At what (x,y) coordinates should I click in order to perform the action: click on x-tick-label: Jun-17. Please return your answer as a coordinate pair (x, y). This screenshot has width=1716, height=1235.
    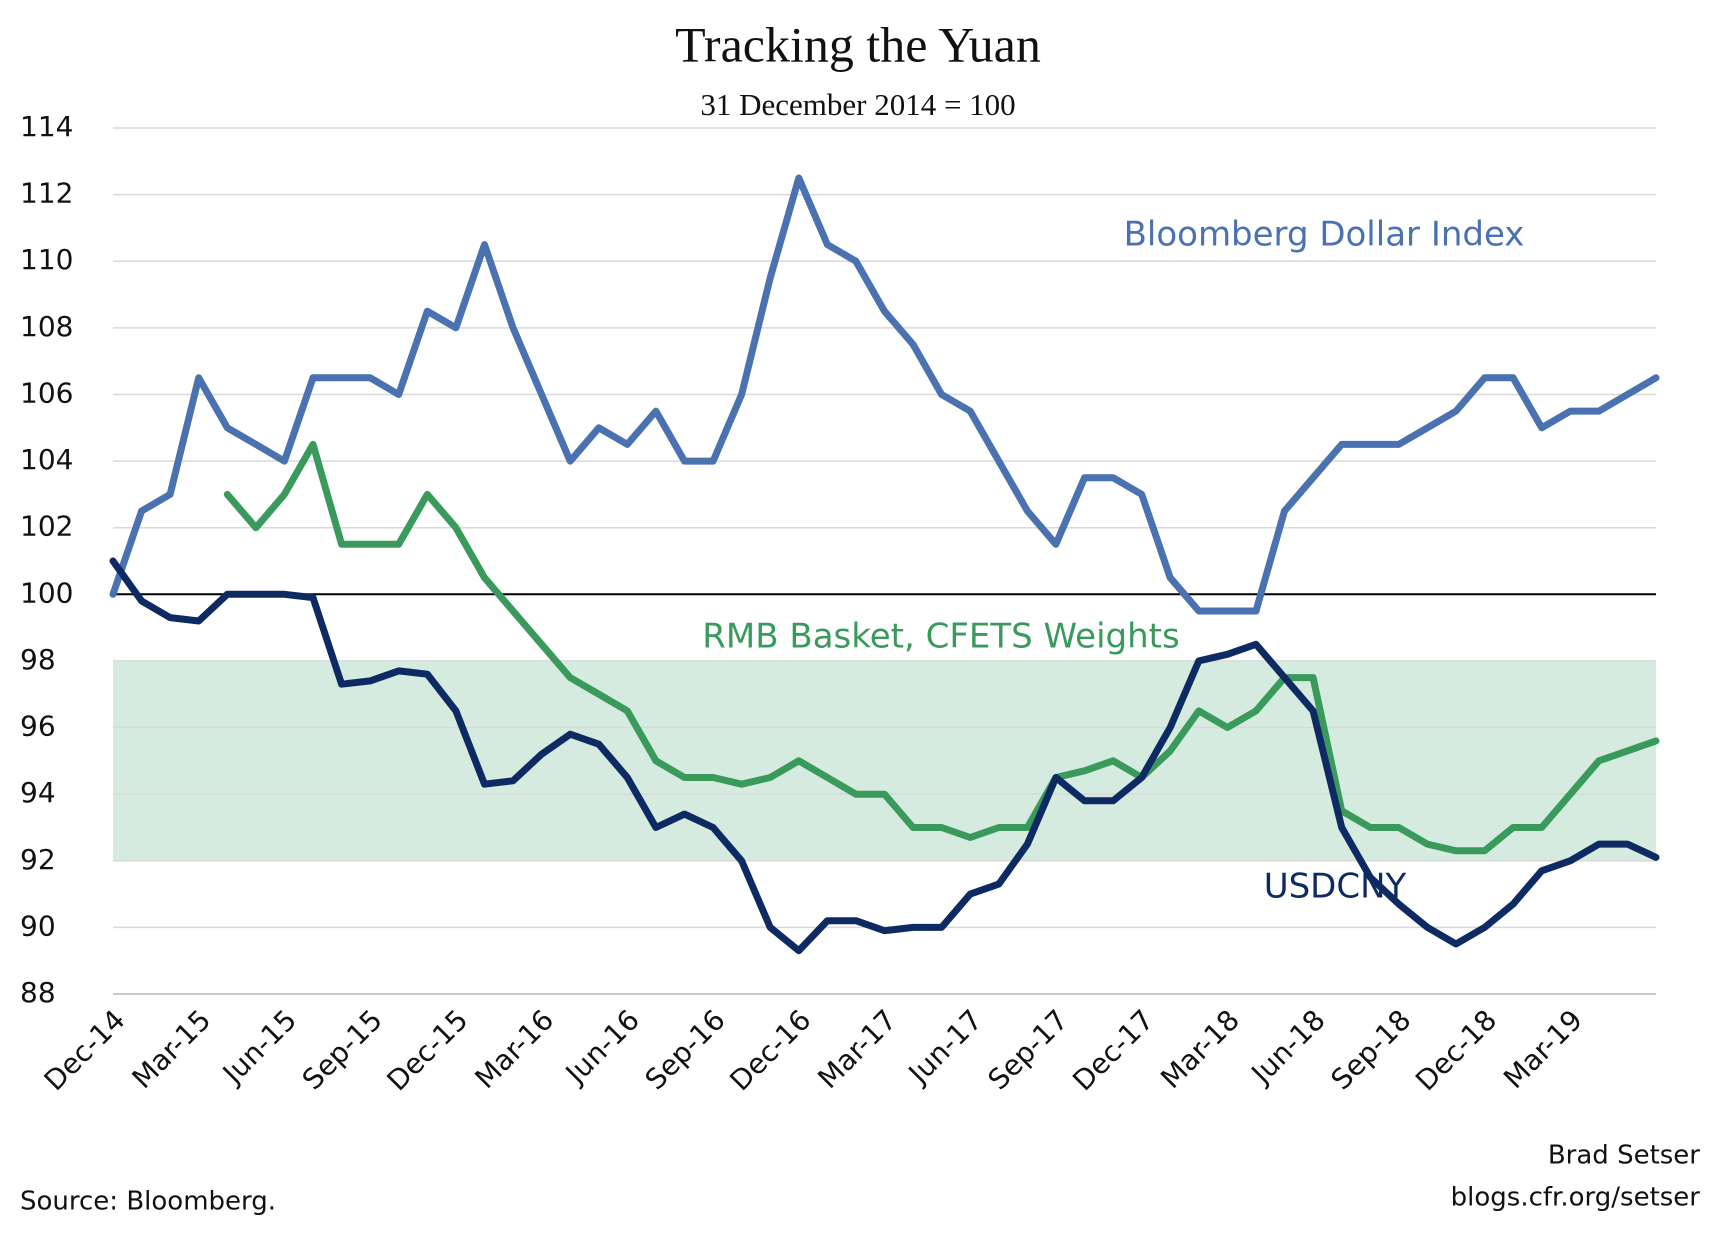
    Looking at the image, I should click on (945, 1047).